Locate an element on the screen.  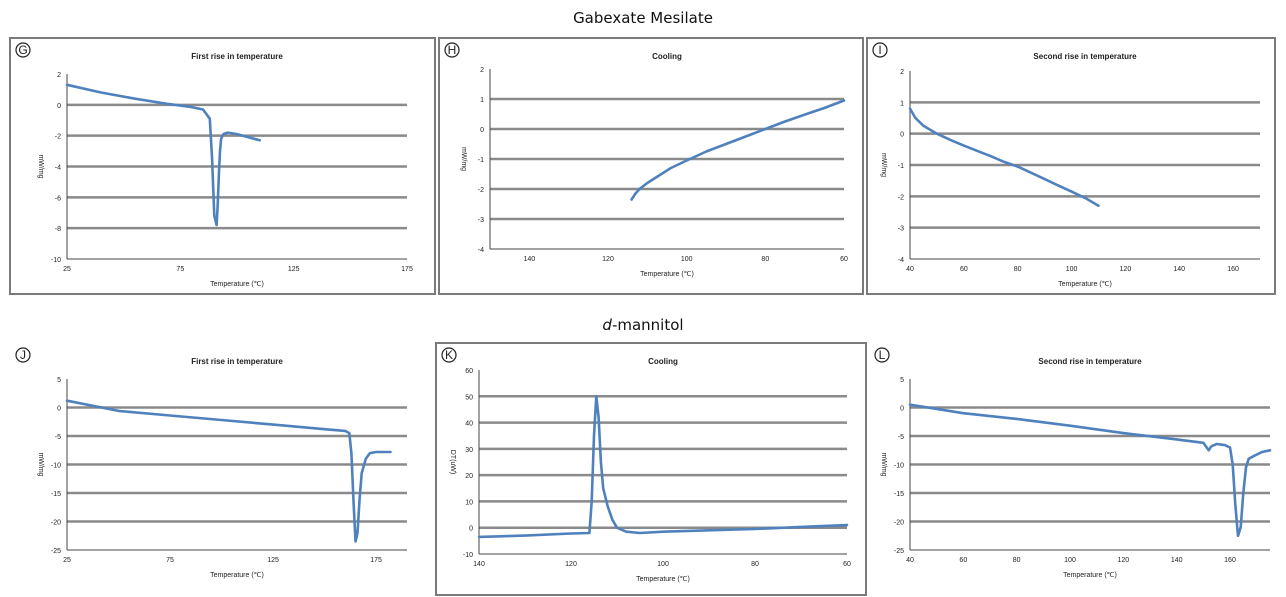
y-tick-label: -6 is located at coordinates (58, 198).